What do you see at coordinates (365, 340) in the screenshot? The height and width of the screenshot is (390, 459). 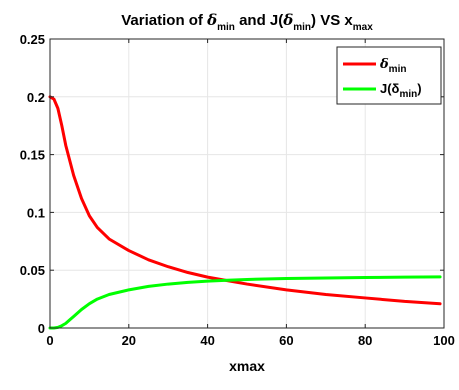 I see `x-tick-label: 80` at bounding box center [365, 340].